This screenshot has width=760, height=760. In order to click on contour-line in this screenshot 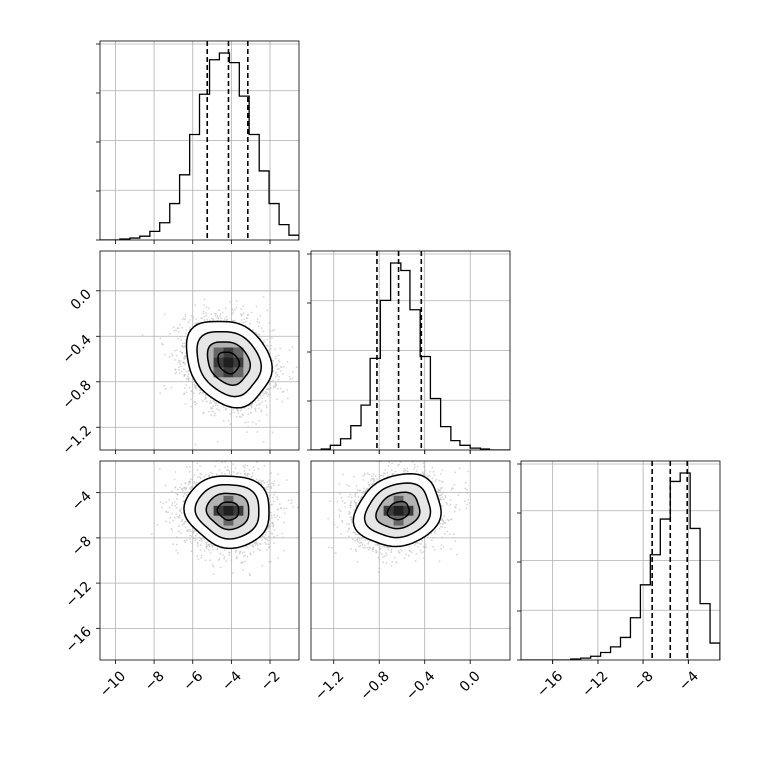, I will do `click(229, 363)`.